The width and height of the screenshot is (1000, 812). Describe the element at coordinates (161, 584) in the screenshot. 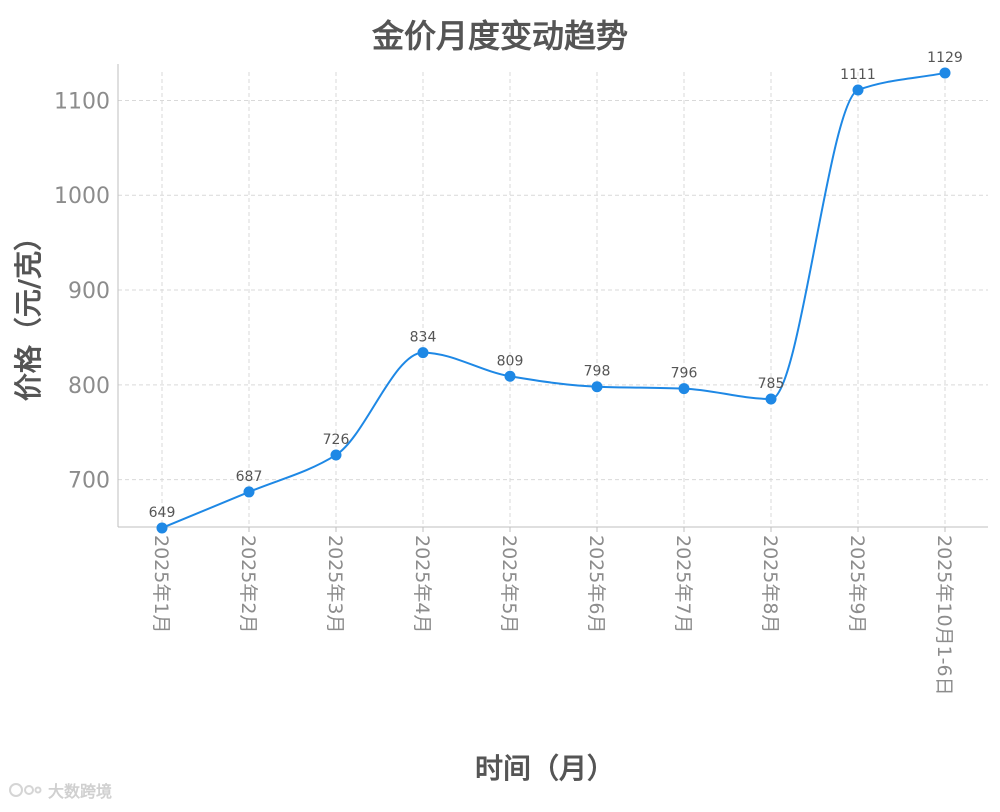

I see `x-tick-label: 2025年1月` at that location.